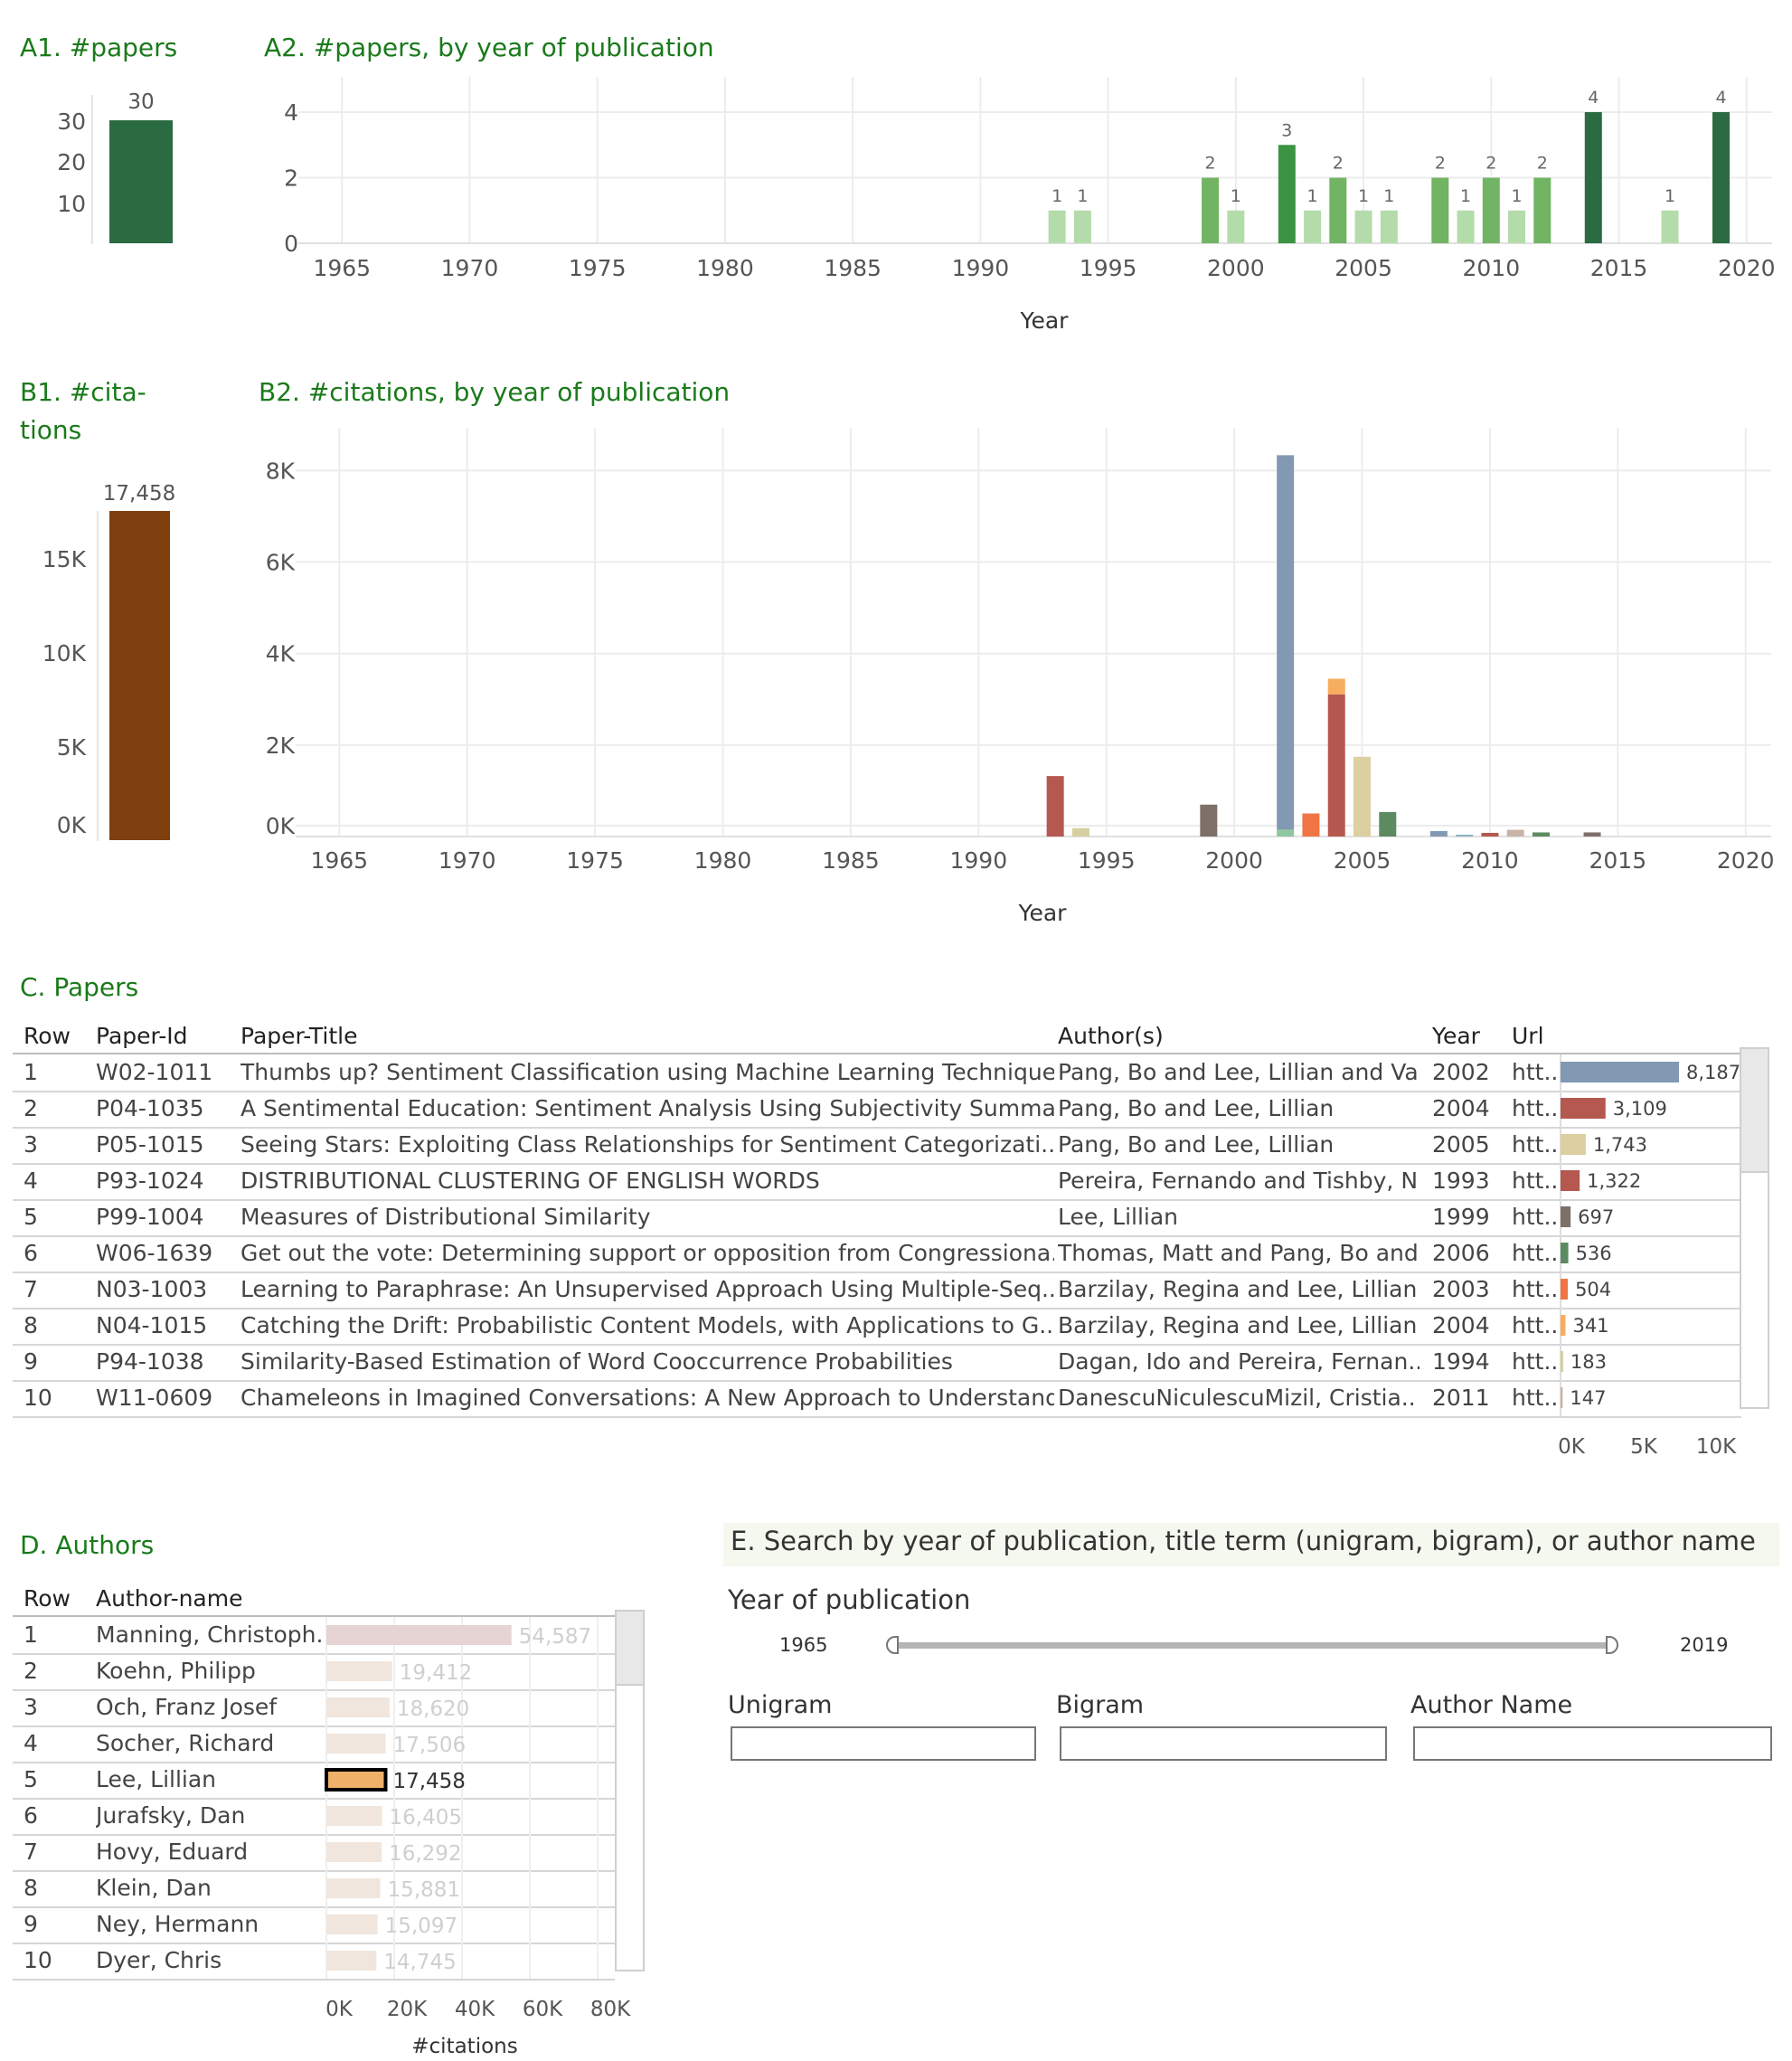  What do you see at coordinates (314, 1781) in the screenshot?
I see `authors-table-row: 5 Lee, Lillian` at bounding box center [314, 1781].